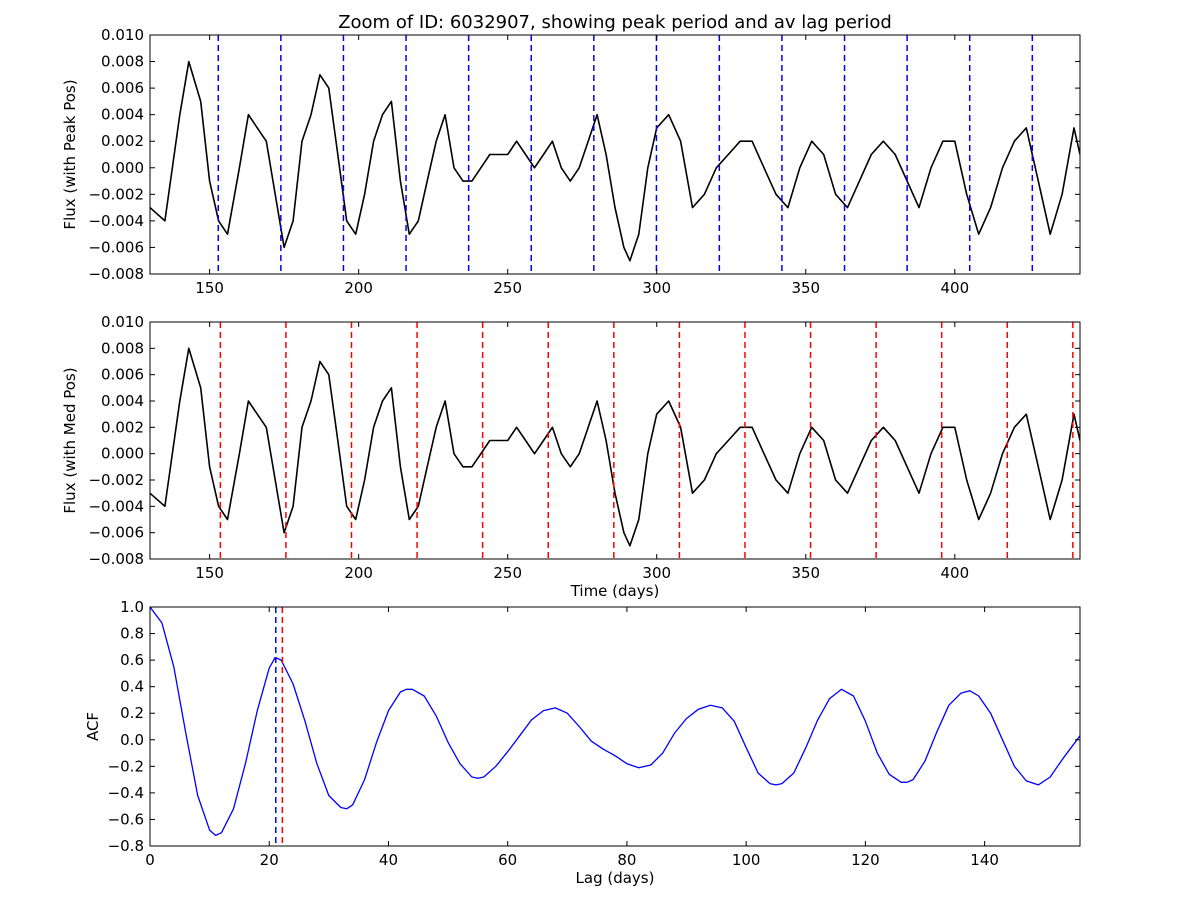  I want to click on y-axis-label: Flux (with Med Pos), so click(70, 440).